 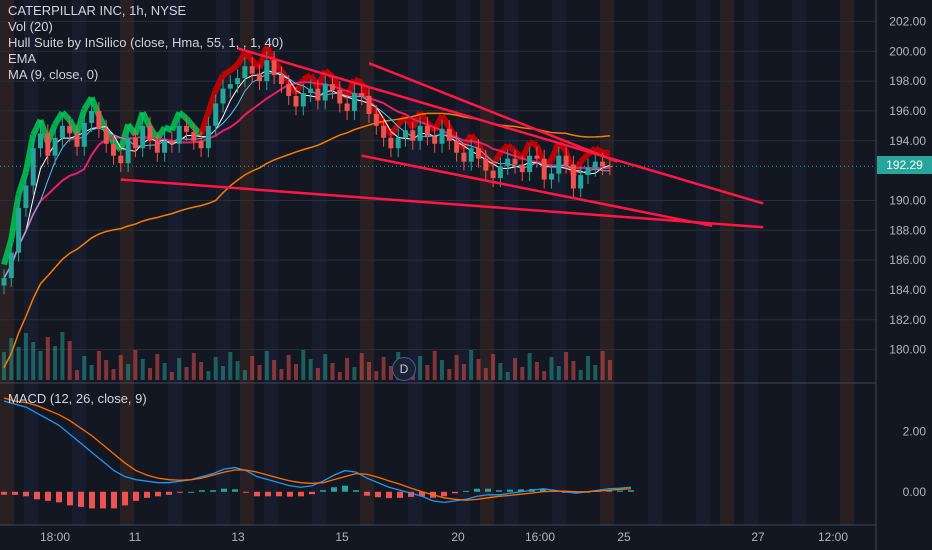 What do you see at coordinates (907, 320) in the screenshot?
I see `price-axis-label: 182.00` at bounding box center [907, 320].